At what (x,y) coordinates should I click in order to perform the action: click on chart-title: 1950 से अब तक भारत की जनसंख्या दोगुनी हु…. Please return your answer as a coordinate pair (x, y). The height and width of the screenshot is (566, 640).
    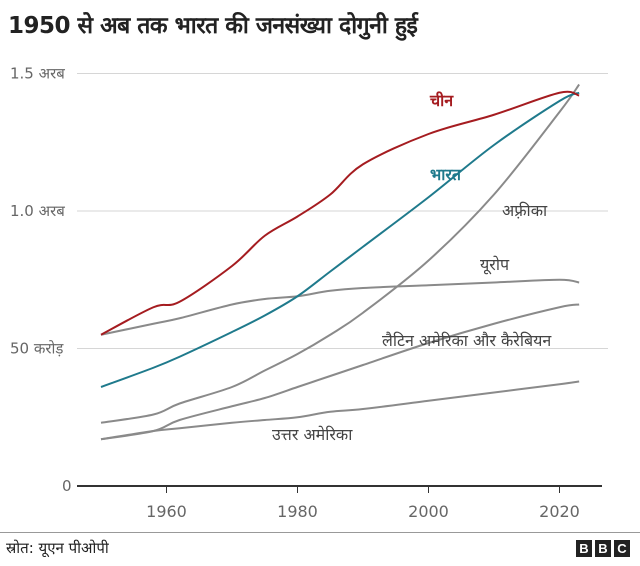
    Looking at the image, I should click on (213, 26).